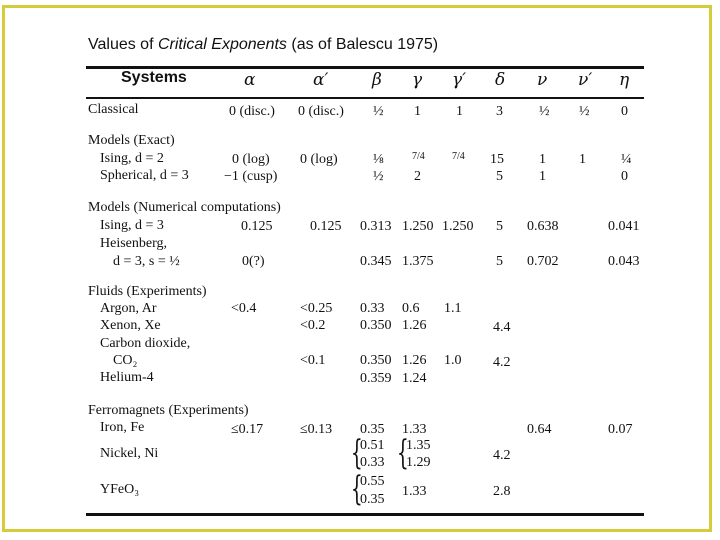 The width and height of the screenshot is (720, 540). I want to click on cell-ising3-nu: 0.638, so click(543, 226).